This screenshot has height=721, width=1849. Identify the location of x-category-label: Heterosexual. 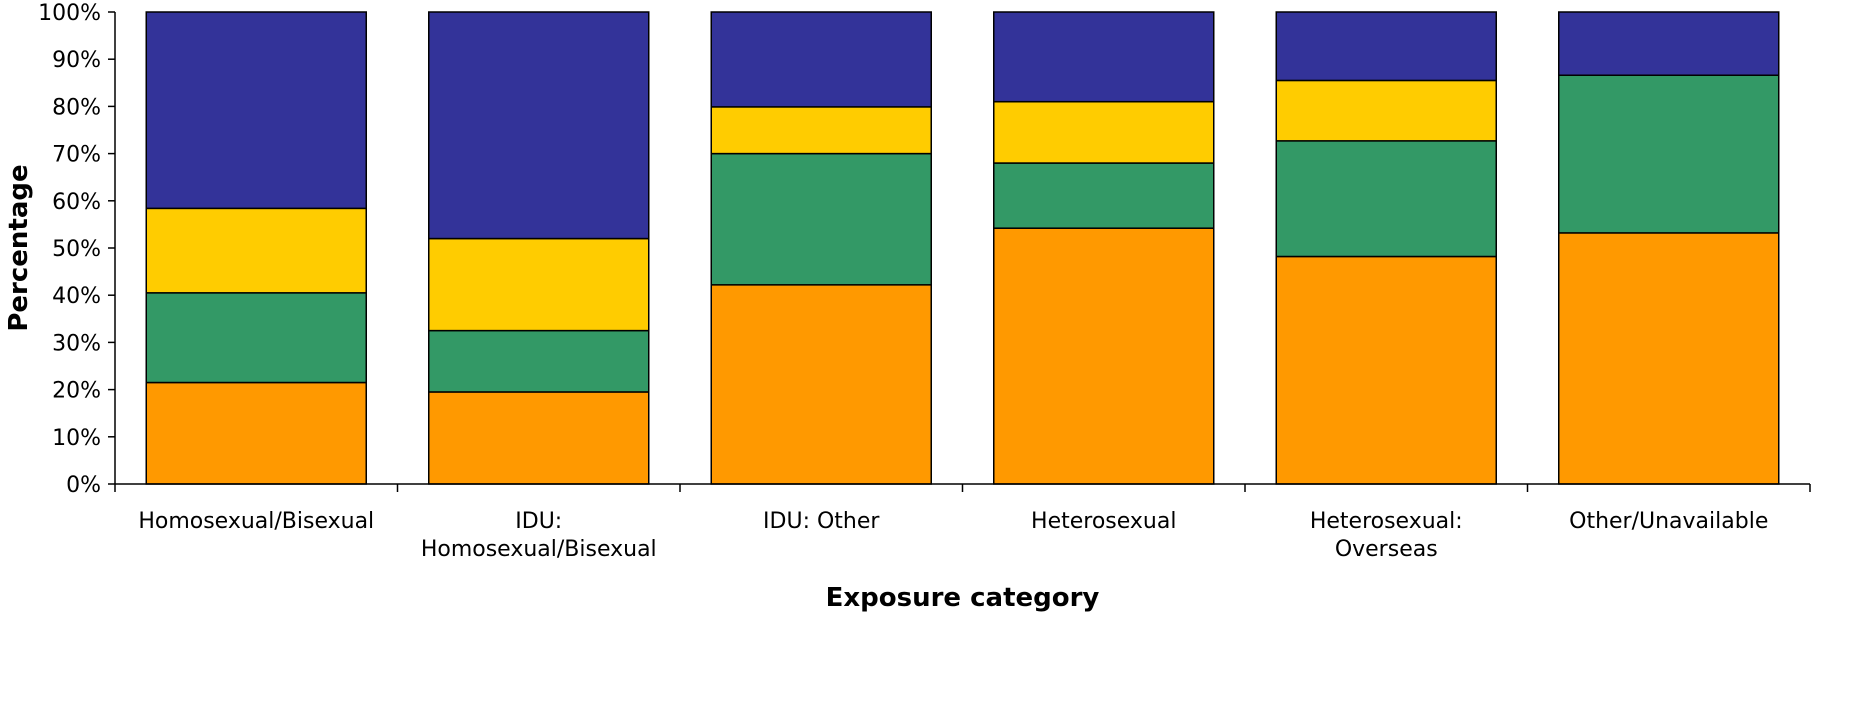
(1103, 521).